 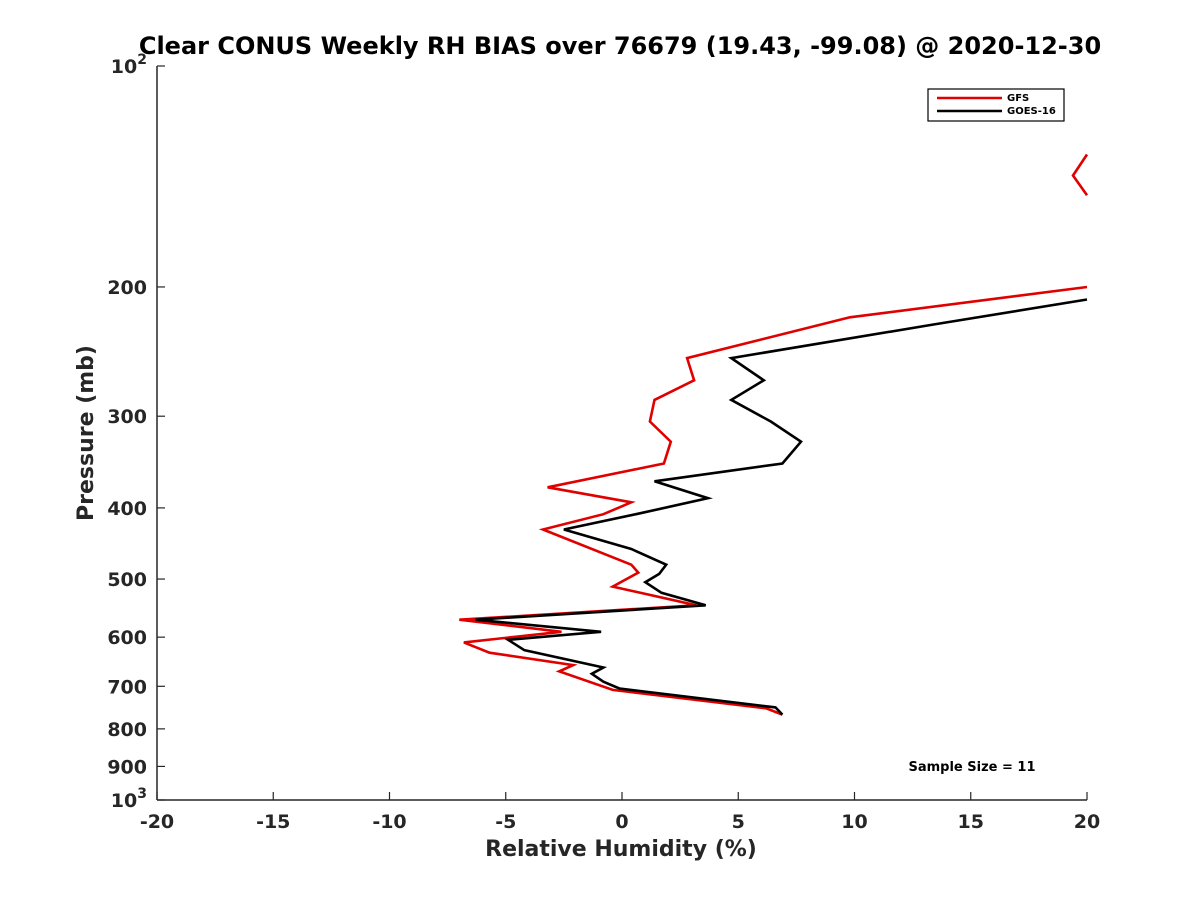 What do you see at coordinates (1031, 111) in the screenshot?
I see `legend-label-goes16: GOES-16` at bounding box center [1031, 111].